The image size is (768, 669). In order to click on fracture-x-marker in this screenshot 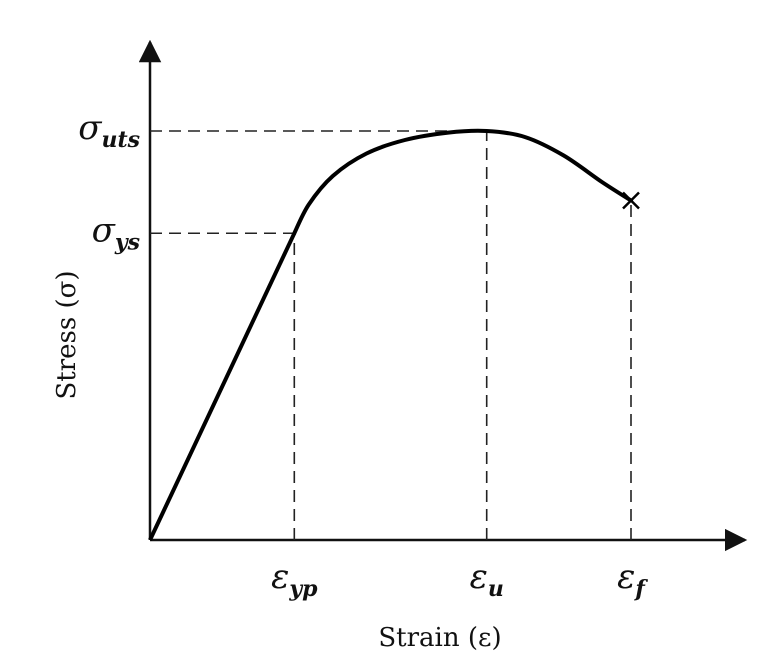, I will do `click(631, 200)`.